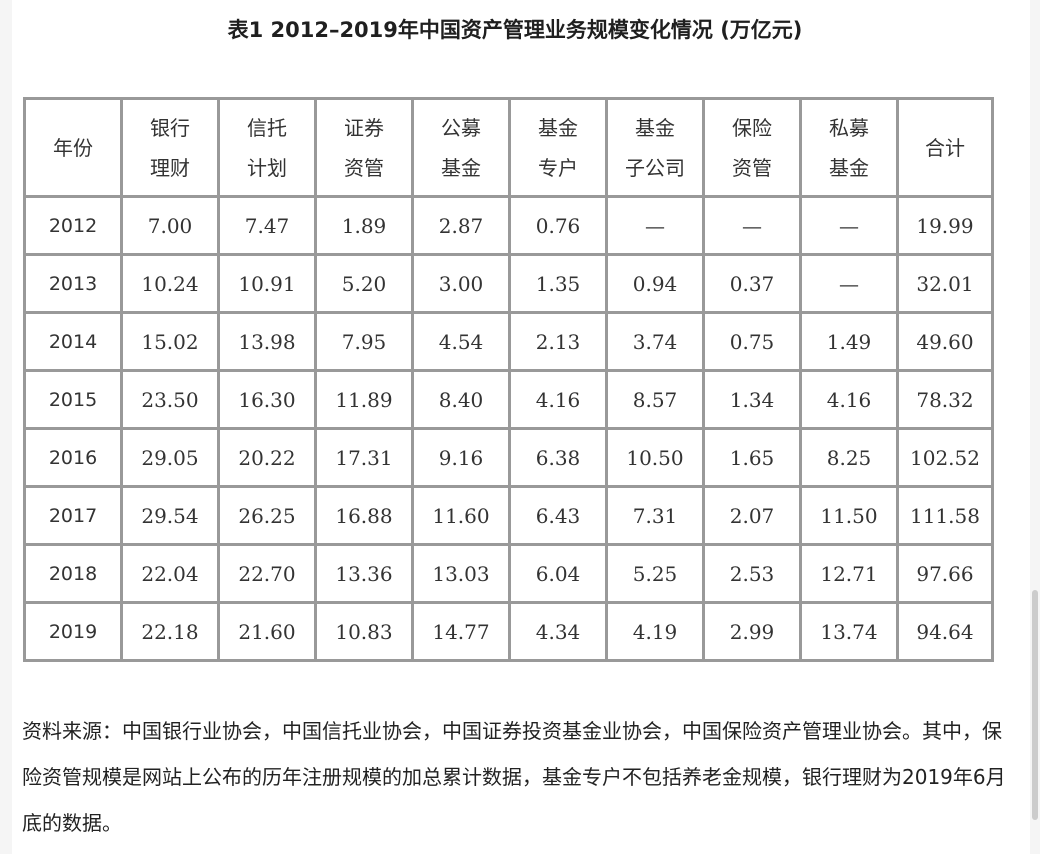 The image size is (1040, 854). Describe the element at coordinates (170, 147) in the screenshot. I see `column-header: 银行 理财` at that location.